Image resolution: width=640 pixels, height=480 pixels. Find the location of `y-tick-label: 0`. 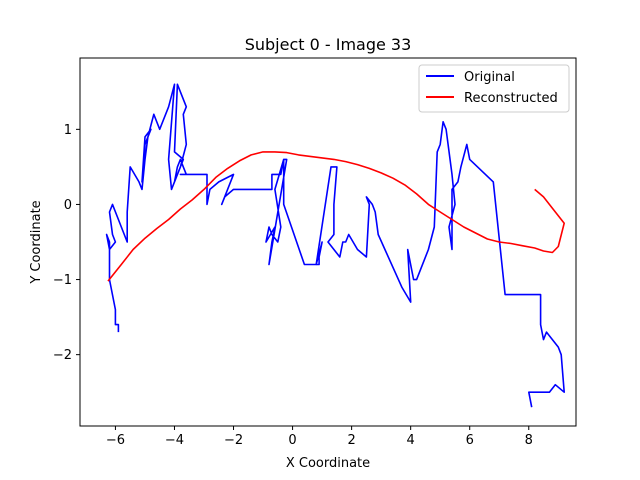

y-tick-label: 0 is located at coordinates (68, 205).